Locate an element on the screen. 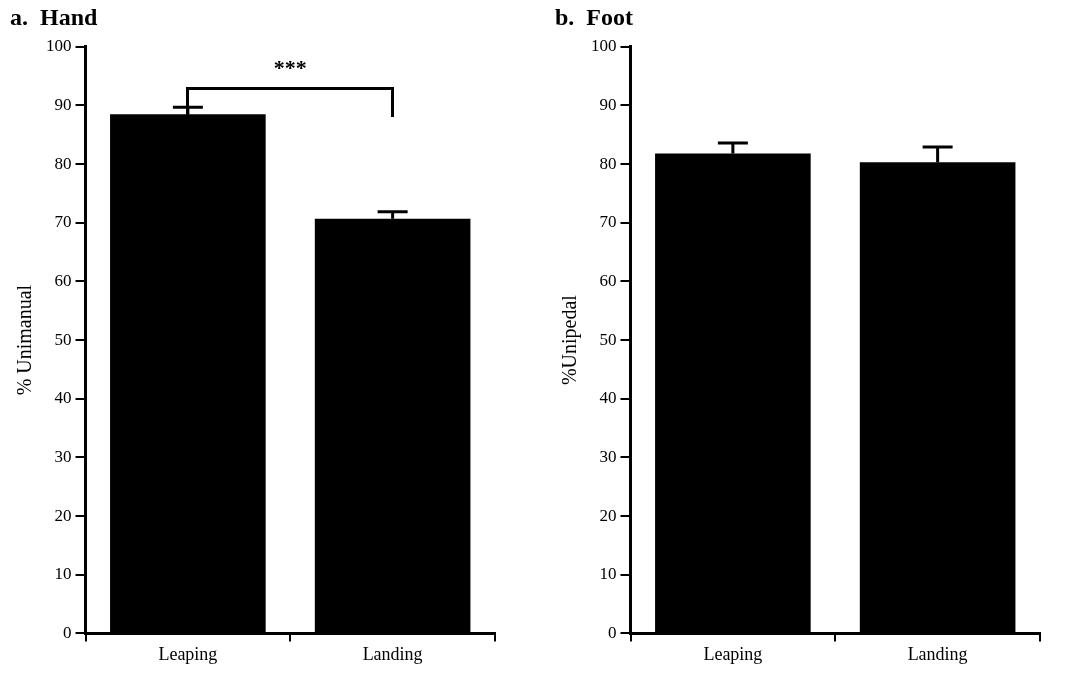 This screenshot has height=679, width=1090. annotation: *** is located at coordinates (290, 68).